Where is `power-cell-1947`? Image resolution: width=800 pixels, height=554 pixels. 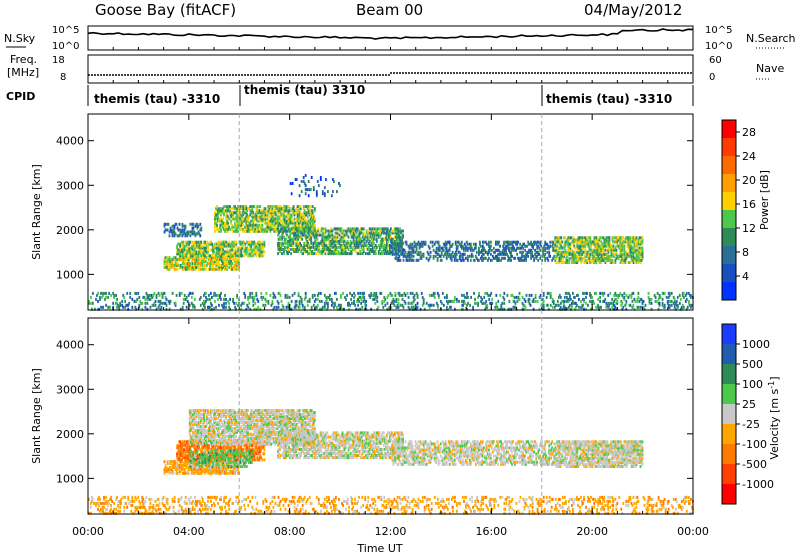
power-cell-1947 is located at coordinates (344, 254).